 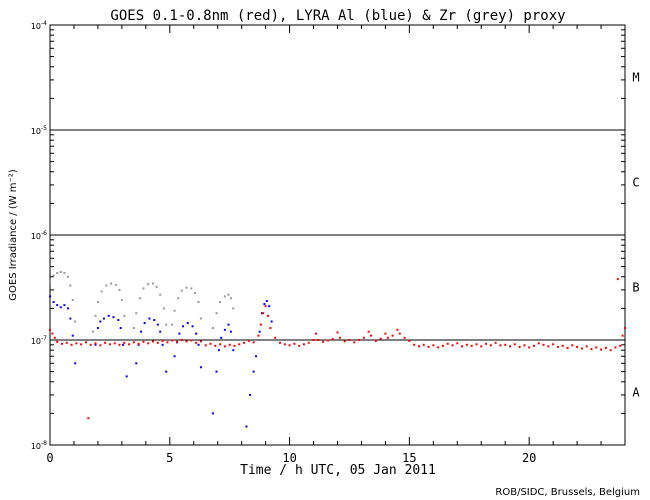 What do you see at coordinates (169, 458) in the screenshot?
I see `x-tick-label: 5` at bounding box center [169, 458].